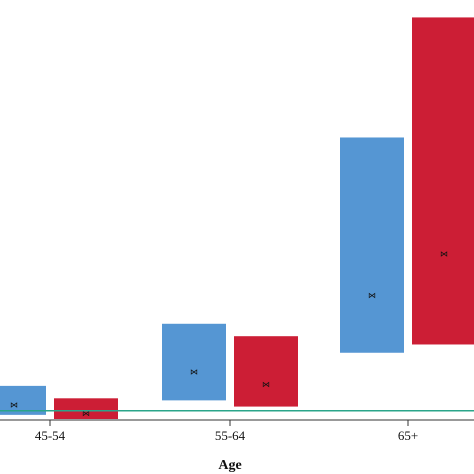  What do you see at coordinates (408, 435) in the screenshot?
I see `x-tick-label: 65+` at bounding box center [408, 435].